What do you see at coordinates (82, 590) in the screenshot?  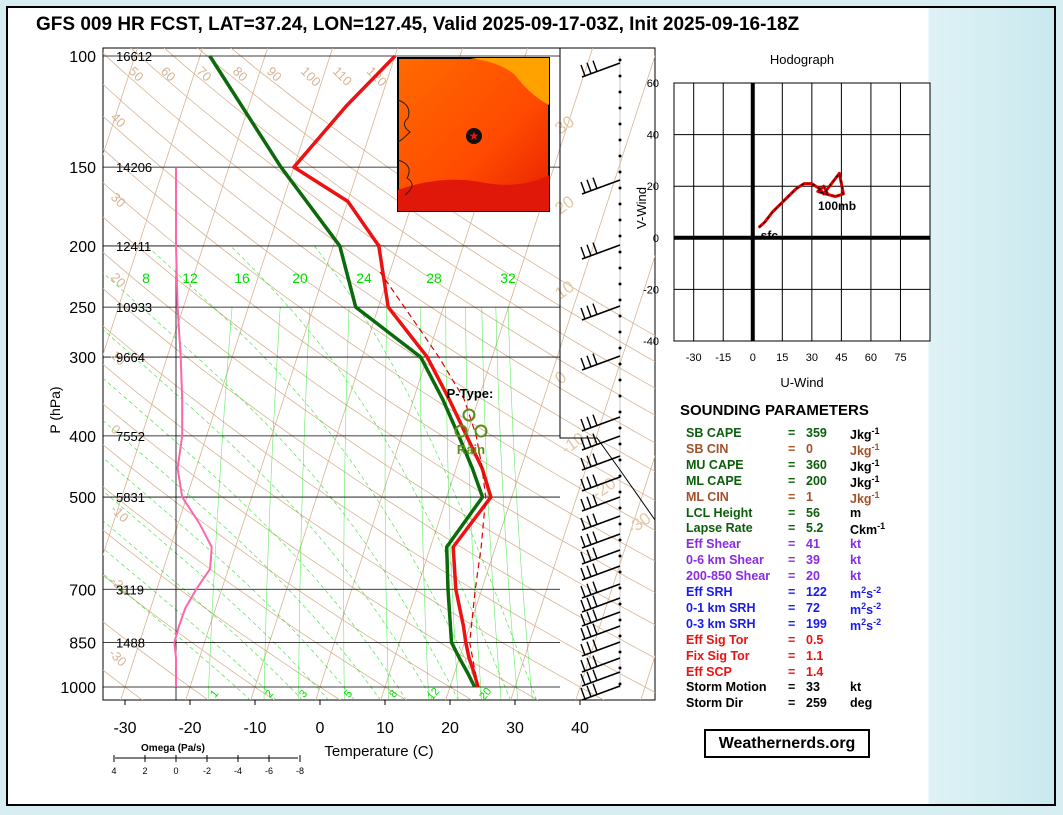 I see `pressure-tick-label: 700` at bounding box center [82, 590].